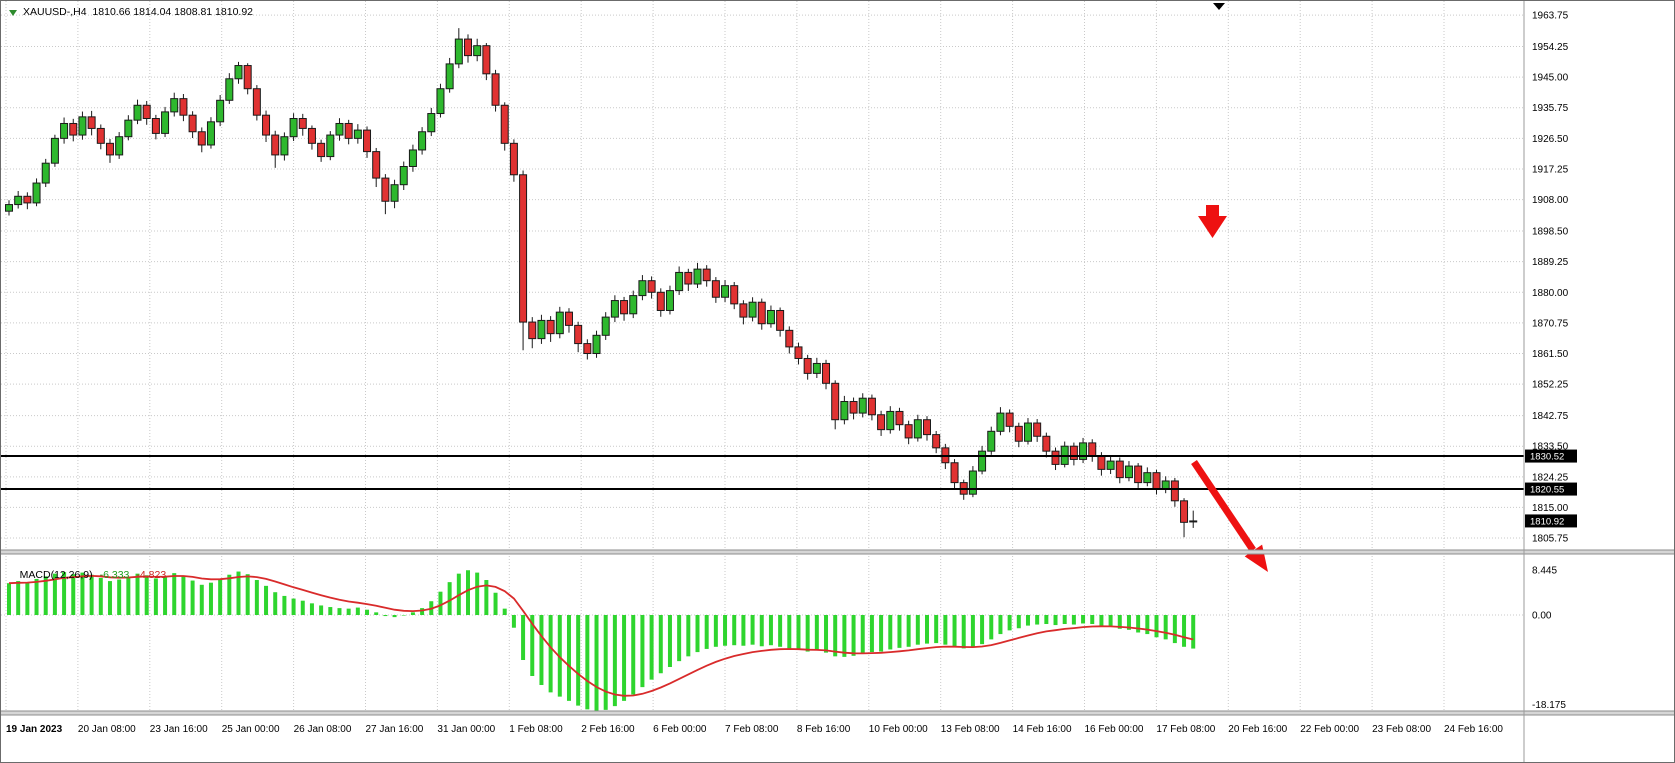 The width and height of the screenshot is (1675, 763). What do you see at coordinates (1550, 16) in the screenshot?
I see `price-axis-label: 1963.75` at bounding box center [1550, 16].